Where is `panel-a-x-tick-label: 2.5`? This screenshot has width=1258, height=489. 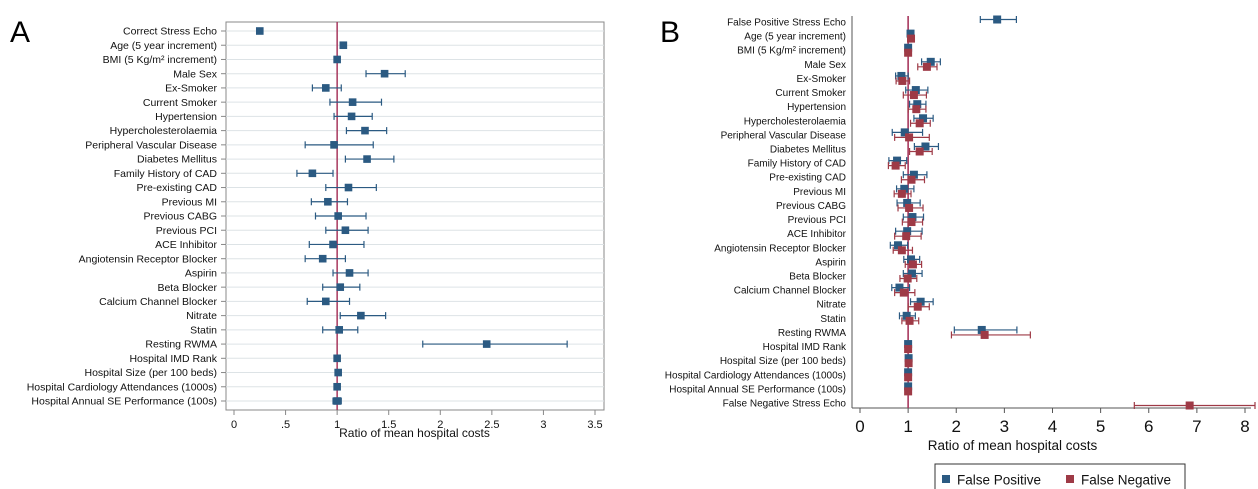 panel-a-x-tick-label: 2.5 is located at coordinates (491, 425).